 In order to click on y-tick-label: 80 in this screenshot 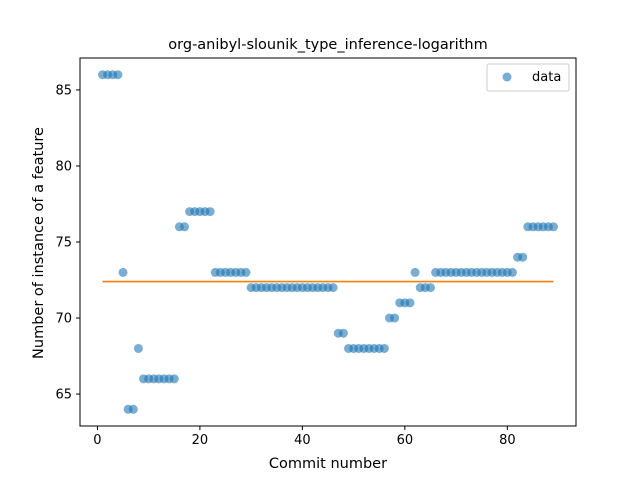, I will do `click(63, 166)`.